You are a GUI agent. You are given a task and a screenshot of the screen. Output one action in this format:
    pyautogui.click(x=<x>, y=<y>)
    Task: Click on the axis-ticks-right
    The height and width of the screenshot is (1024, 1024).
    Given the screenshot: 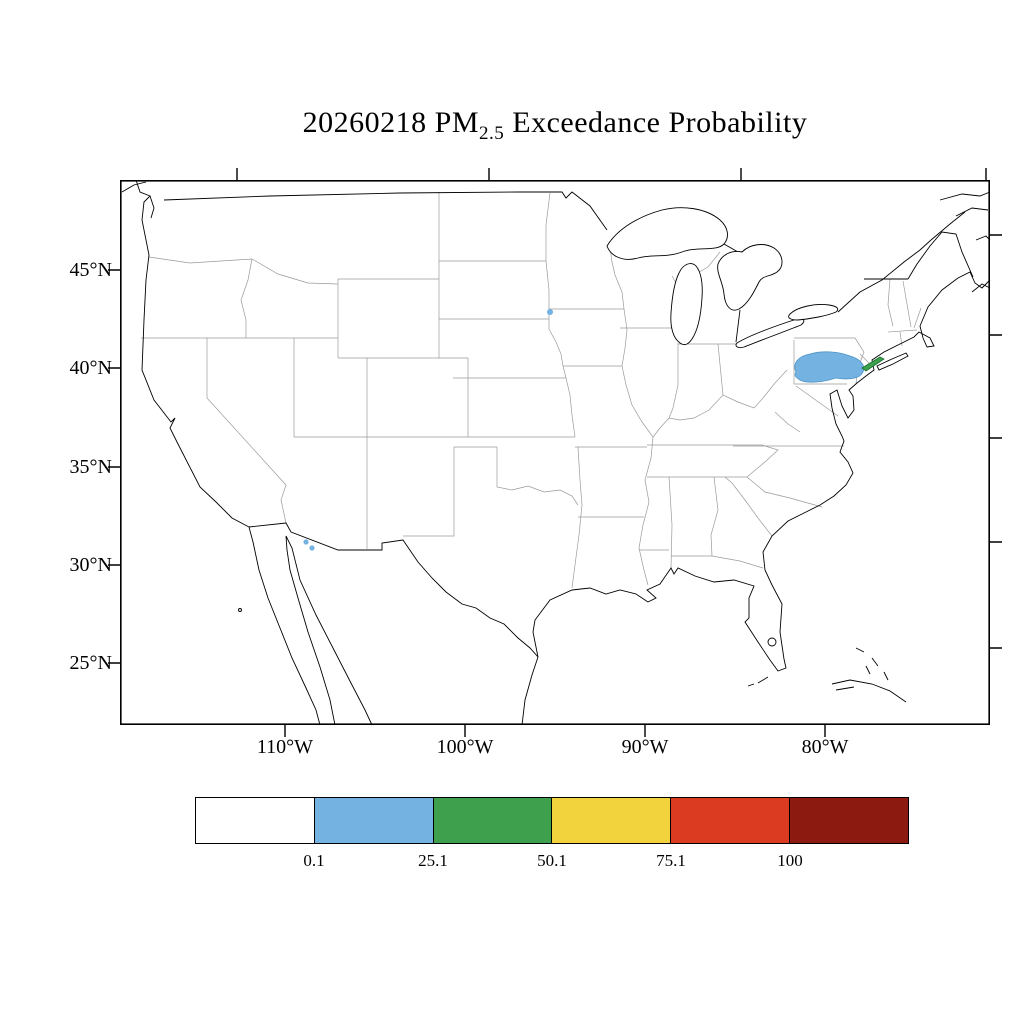 What is the action you would take?
    pyautogui.click(x=996, y=441)
    